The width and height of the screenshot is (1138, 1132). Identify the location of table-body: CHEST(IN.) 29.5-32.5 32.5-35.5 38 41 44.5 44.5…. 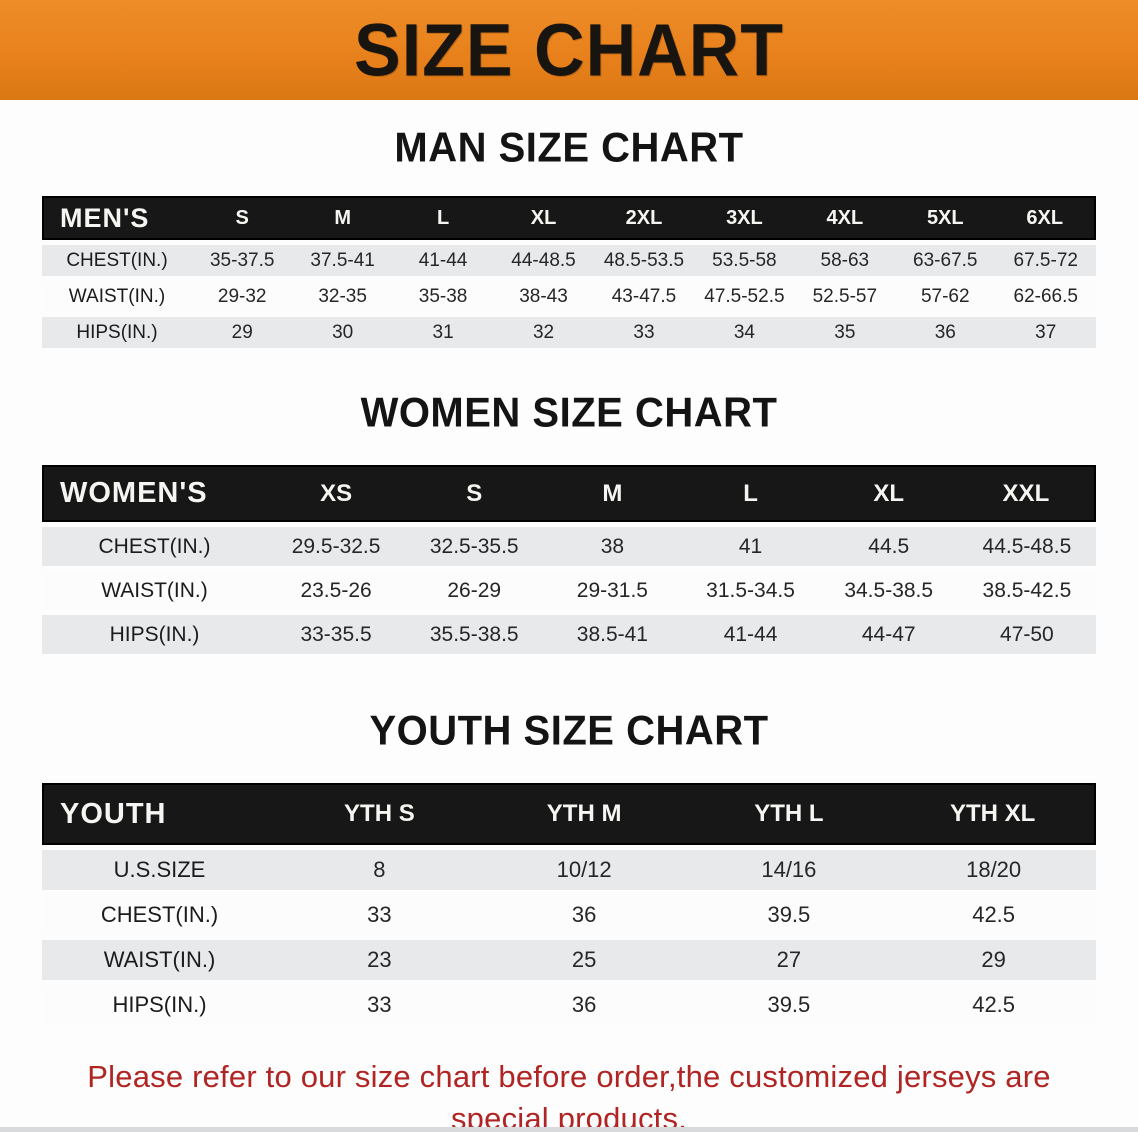
(569, 590).